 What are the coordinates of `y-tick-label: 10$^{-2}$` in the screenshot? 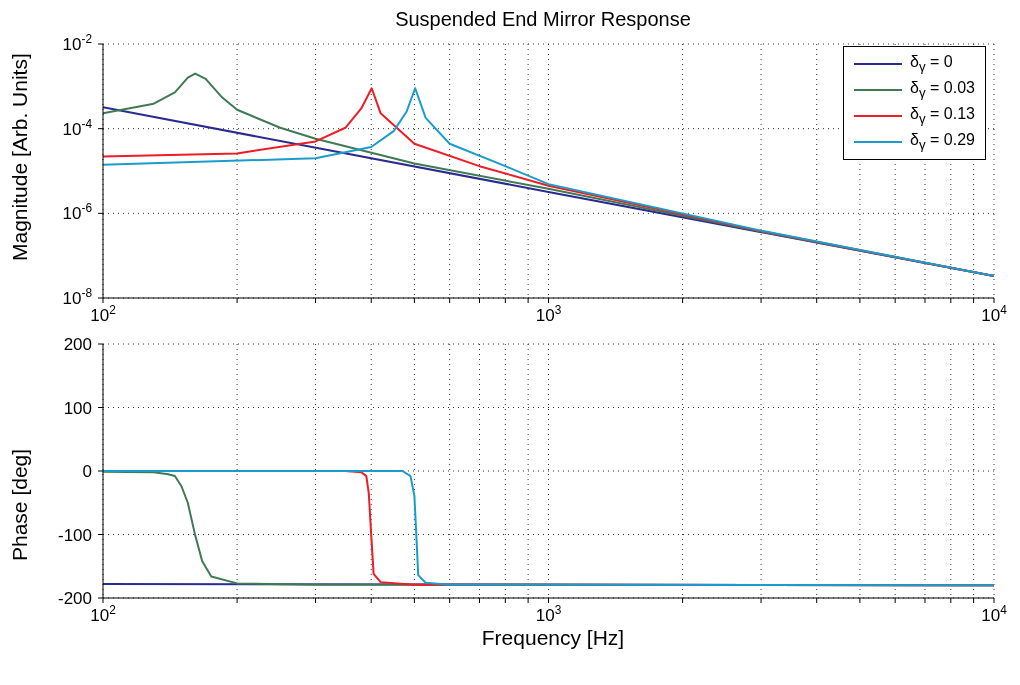 It's located at (77, 43).